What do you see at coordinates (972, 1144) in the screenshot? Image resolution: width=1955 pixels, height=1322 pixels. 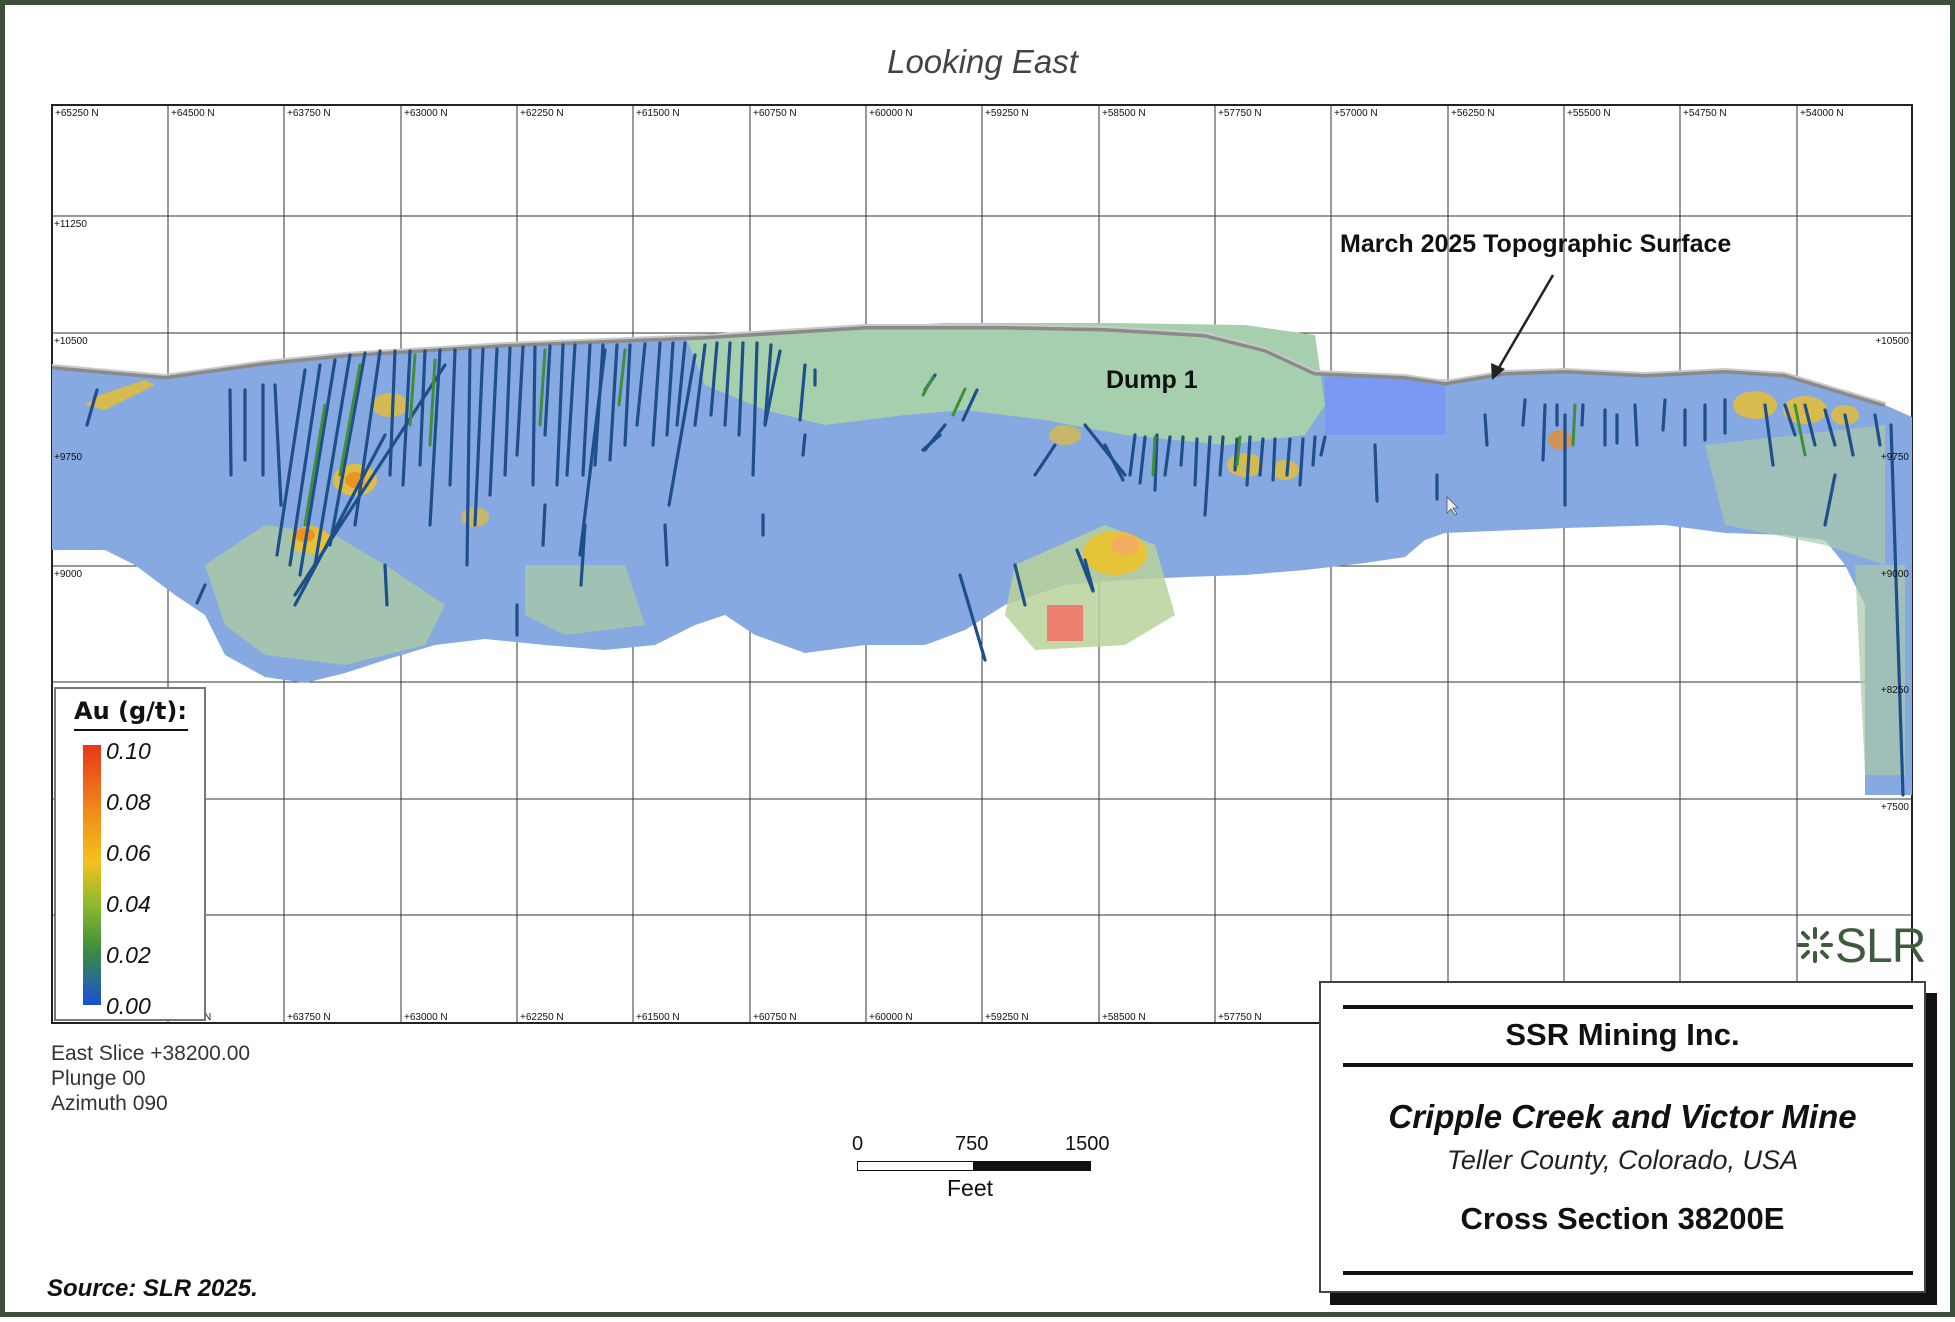 I see `scale-tick-label: 750` at bounding box center [972, 1144].